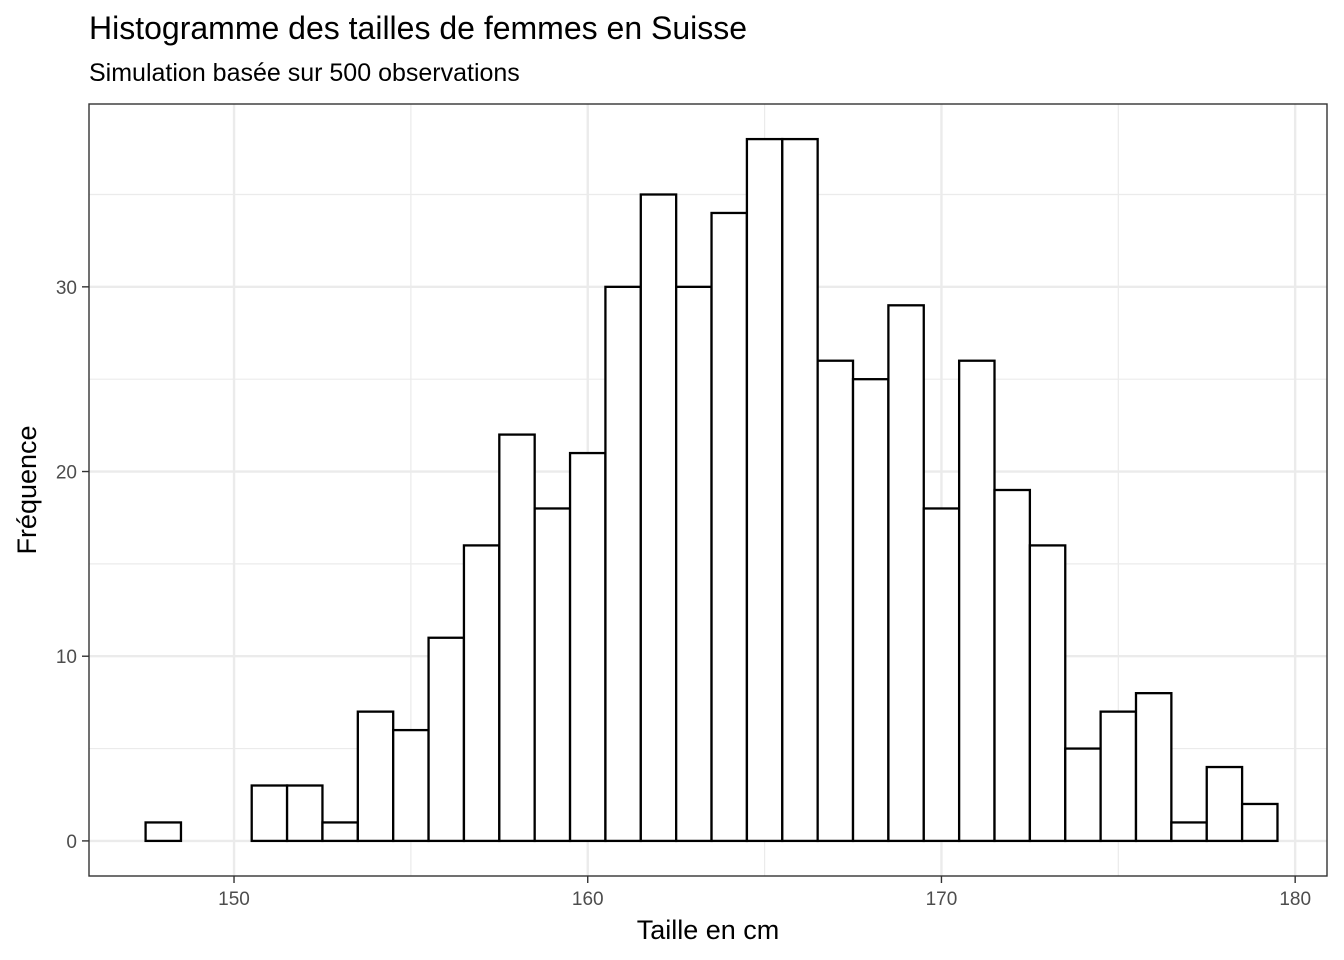 The width and height of the screenshot is (1344, 960). Describe the element at coordinates (66, 473) in the screenshot. I see `y-tick-label: 20` at that location.